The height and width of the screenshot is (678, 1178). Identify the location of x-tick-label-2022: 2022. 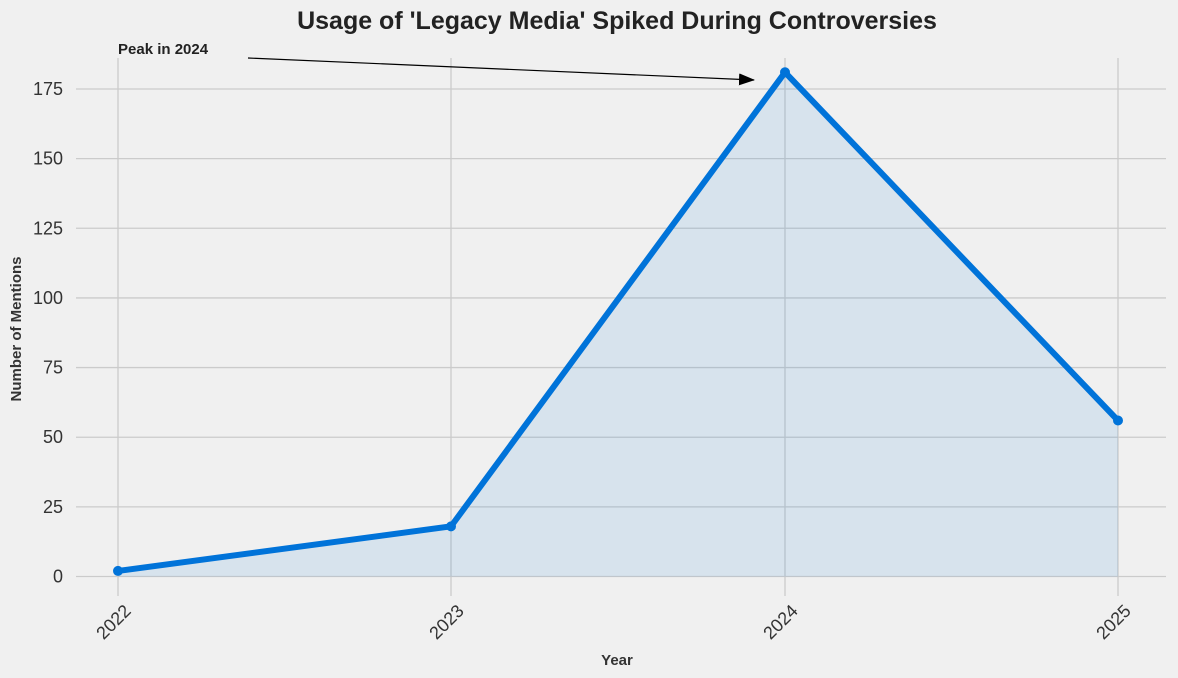
(113, 622).